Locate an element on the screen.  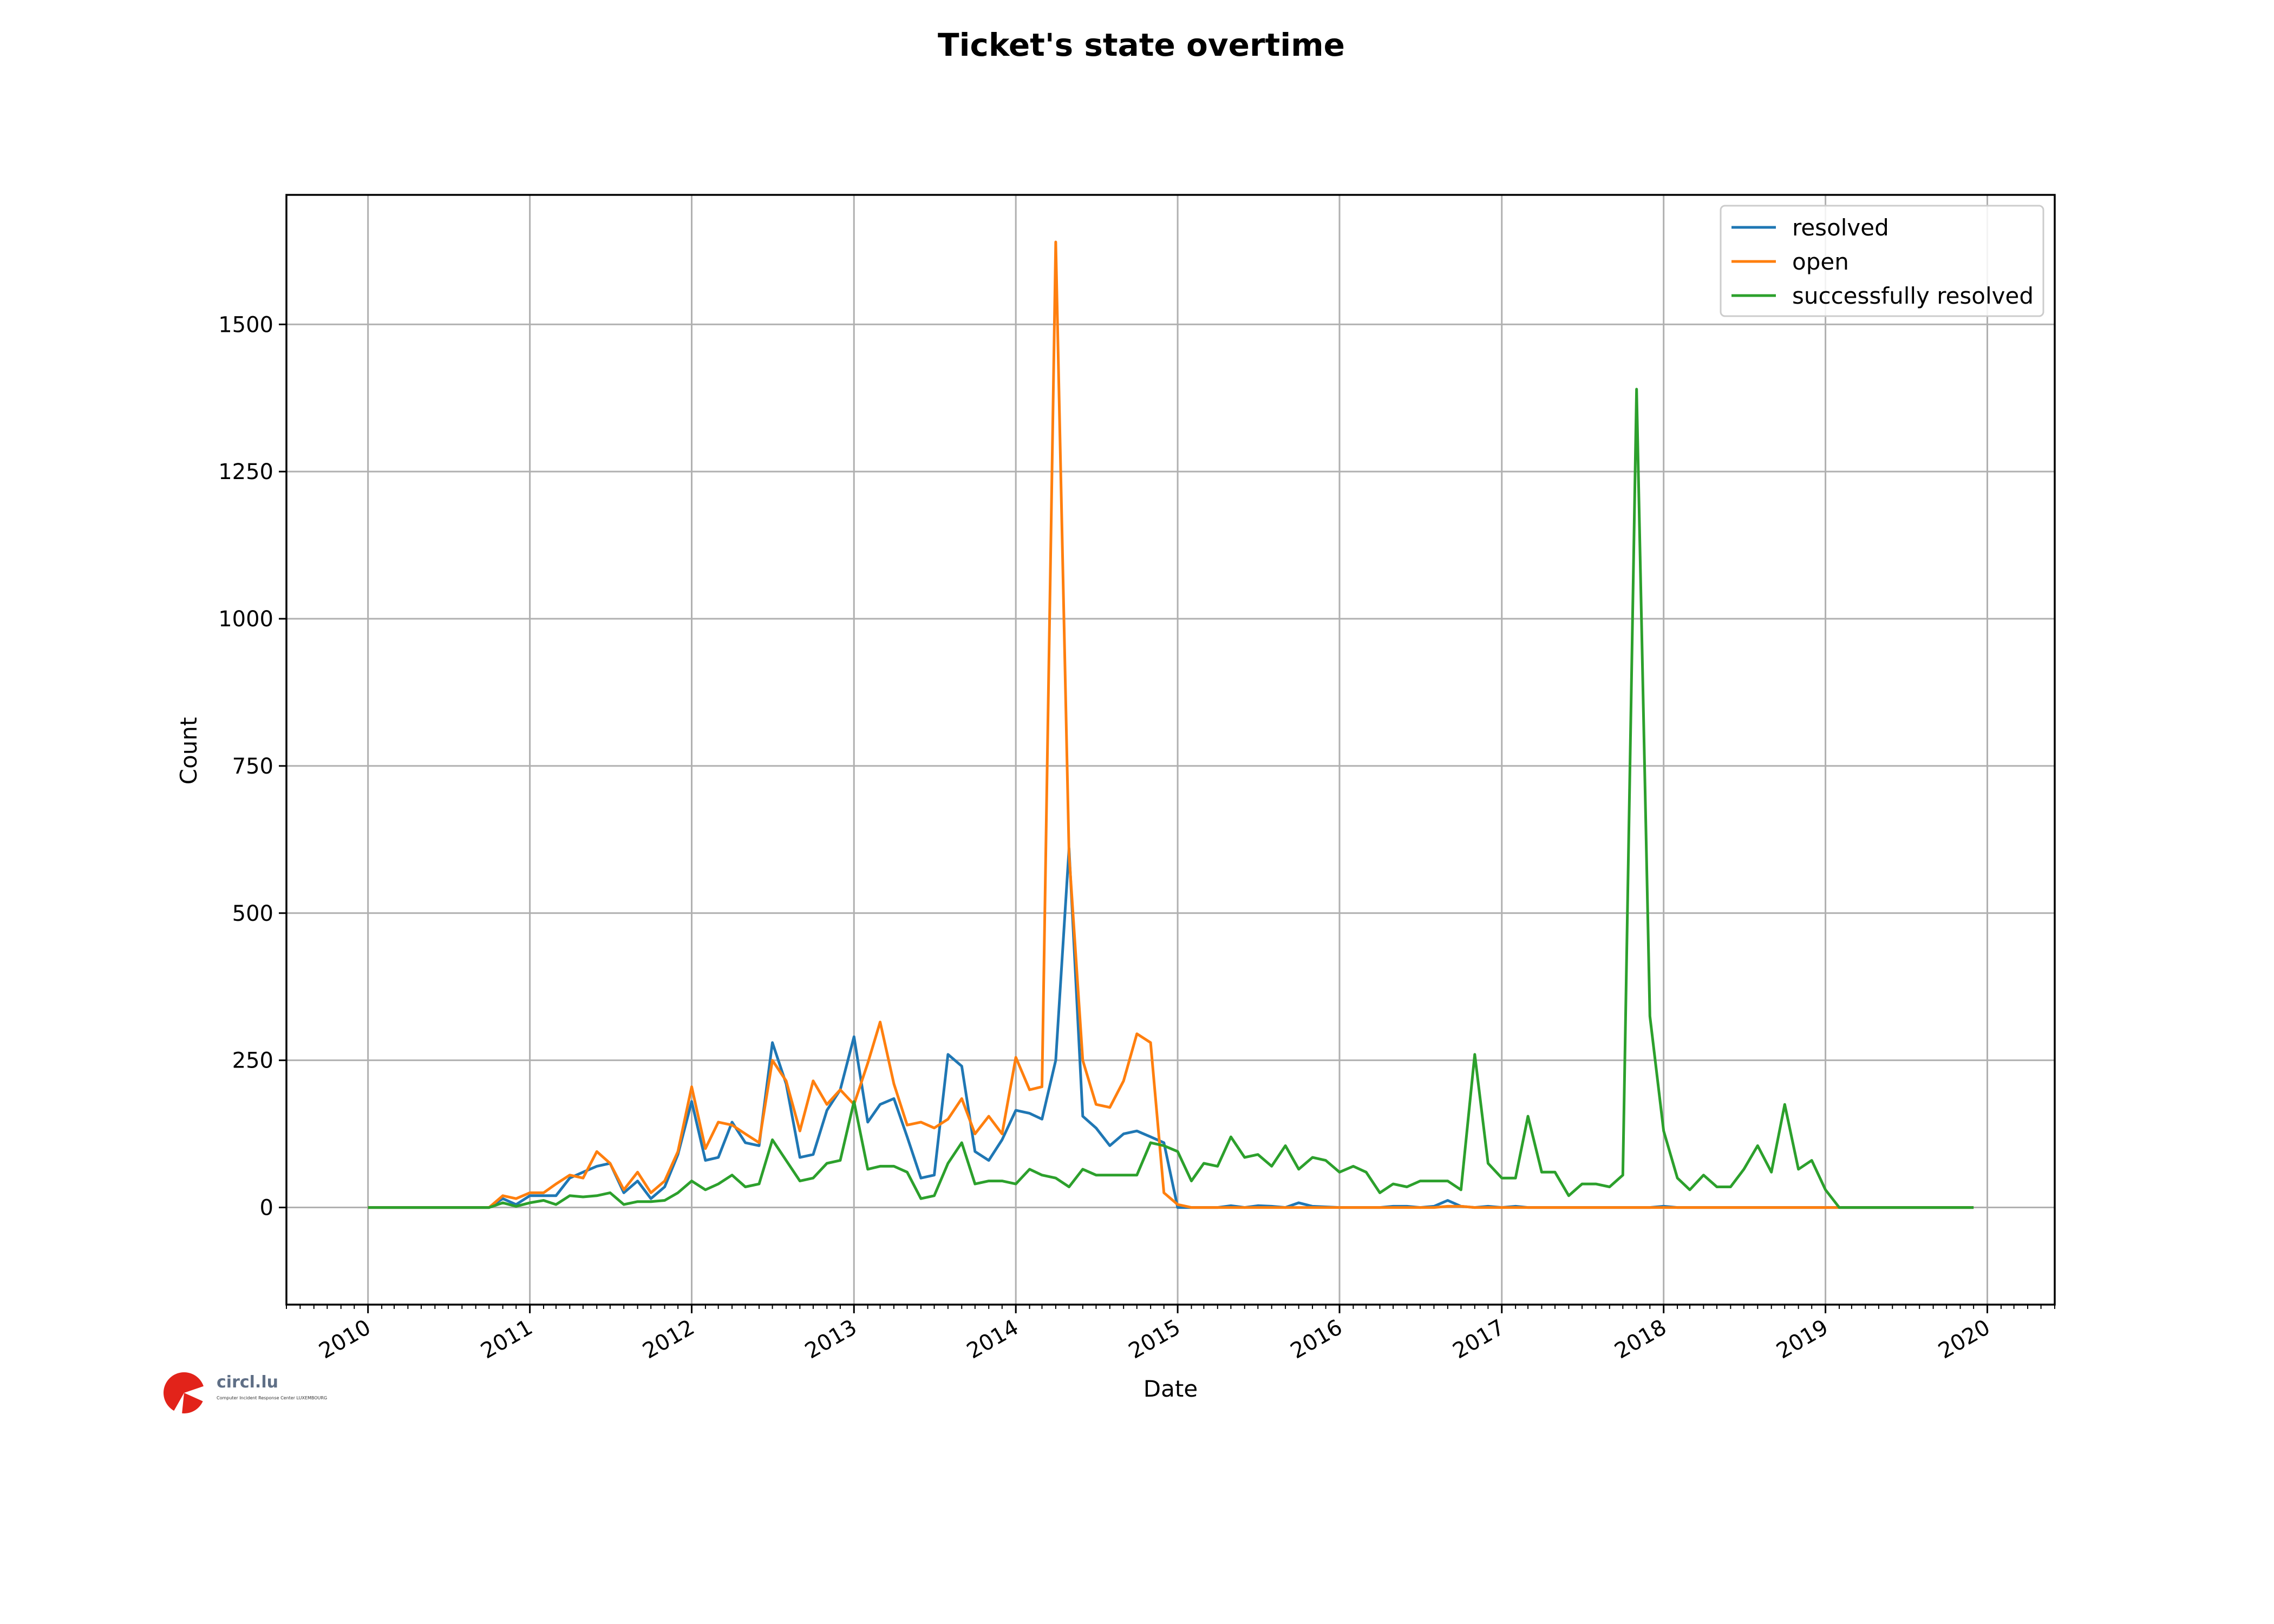
legend-label: successfully resolved is located at coordinates (1913, 296).